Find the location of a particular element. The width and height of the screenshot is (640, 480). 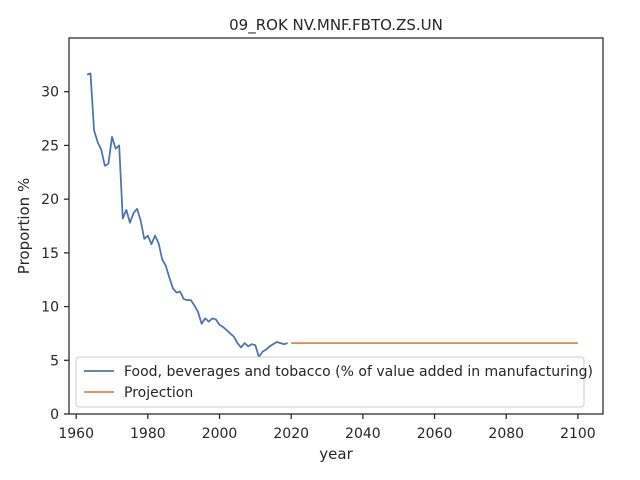

y-tick-label: 20 is located at coordinates (50, 200).